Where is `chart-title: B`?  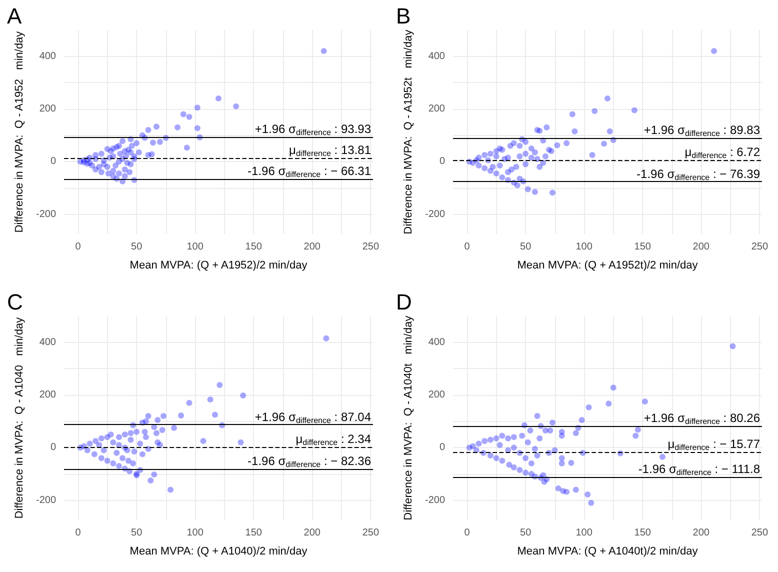
chart-title: B is located at coordinates (403, 16).